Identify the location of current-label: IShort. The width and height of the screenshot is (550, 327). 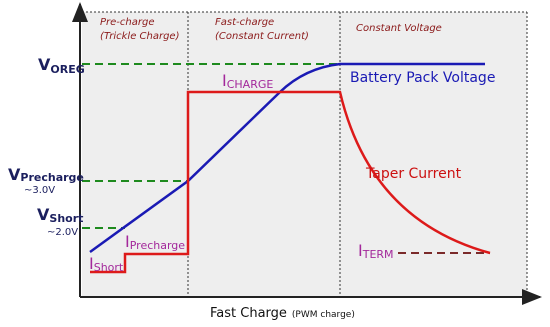
(106, 264).